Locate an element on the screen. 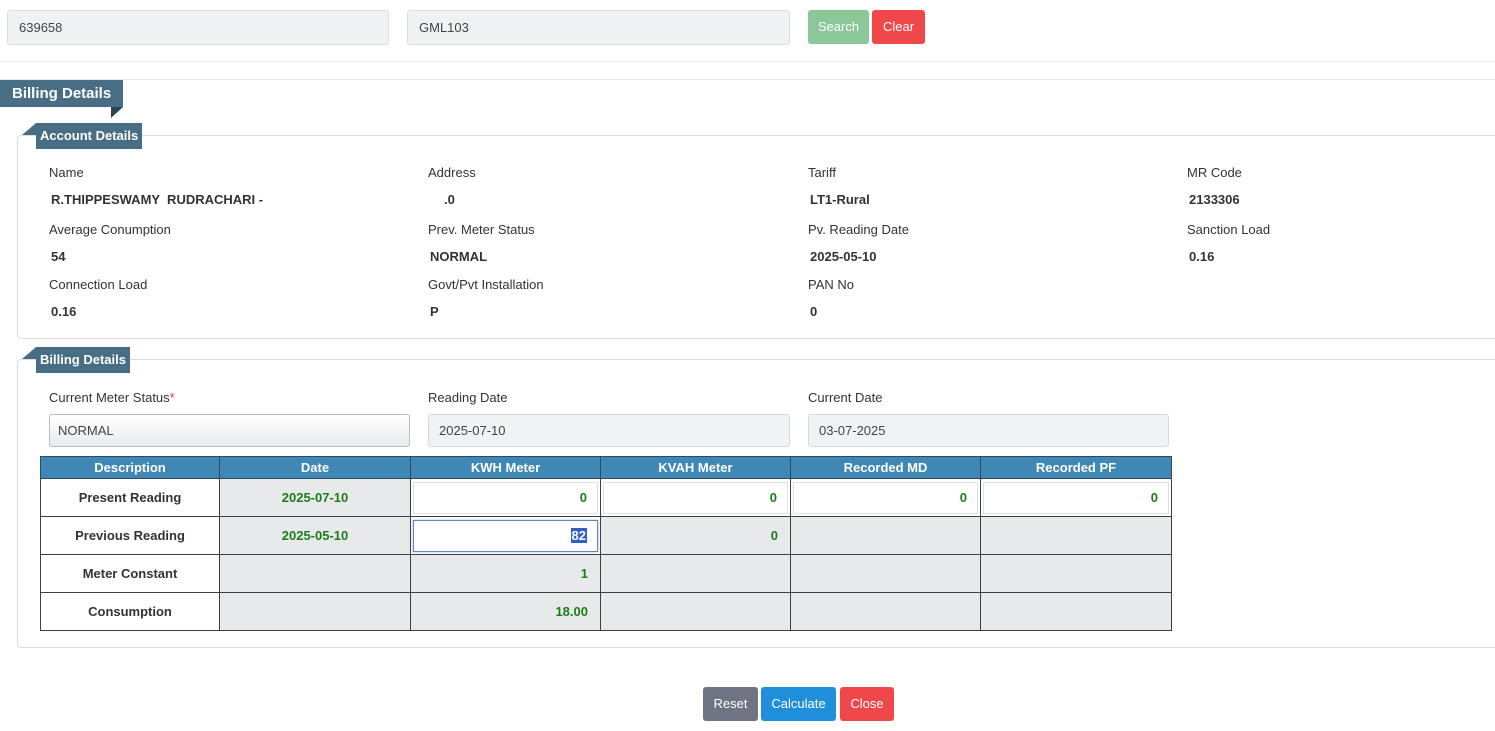  pan-label: PAN No is located at coordinates (831, 284).